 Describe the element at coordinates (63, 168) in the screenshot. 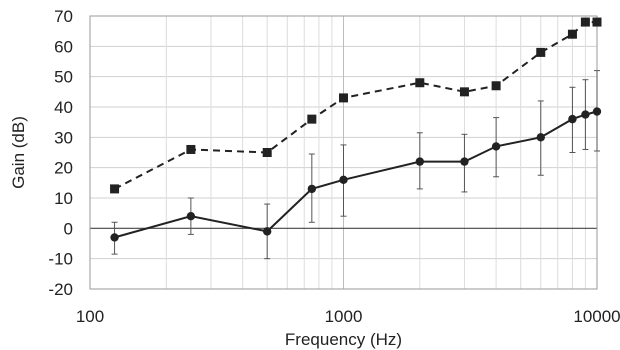

I see `y-tick-label: 20` at that location.